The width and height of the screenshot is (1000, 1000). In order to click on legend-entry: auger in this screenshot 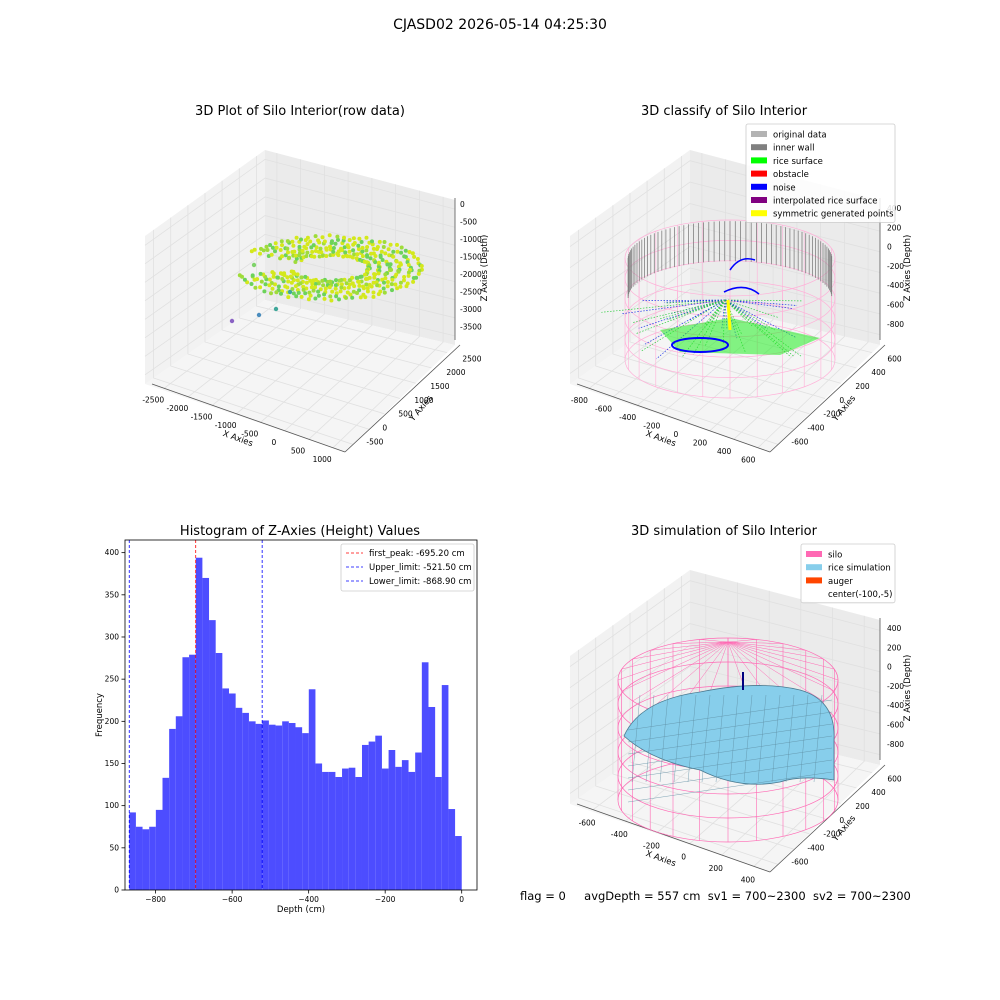, I will do `click(840, 582)`.